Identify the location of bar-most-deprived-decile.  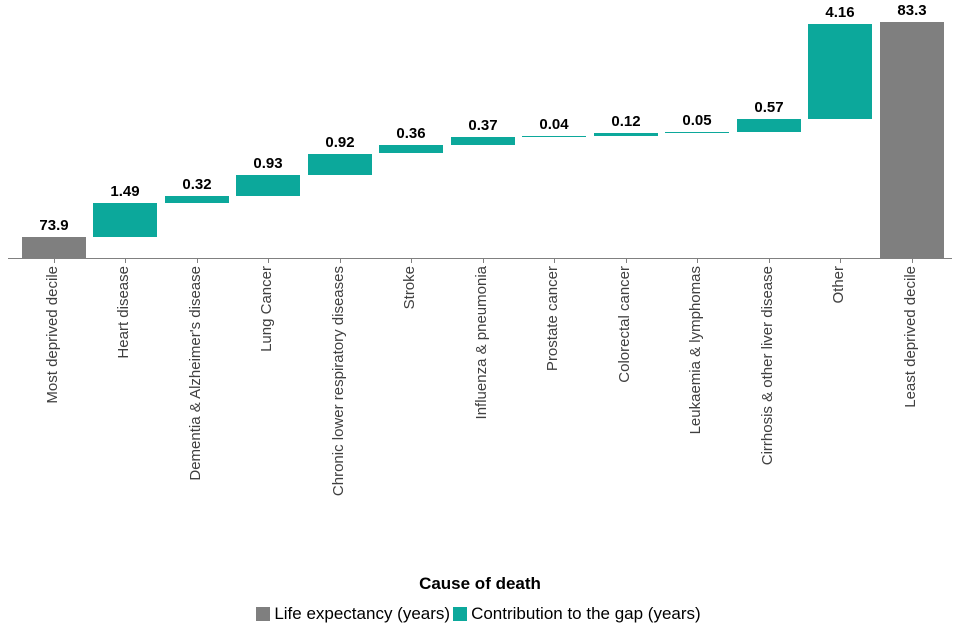
(54, 247).